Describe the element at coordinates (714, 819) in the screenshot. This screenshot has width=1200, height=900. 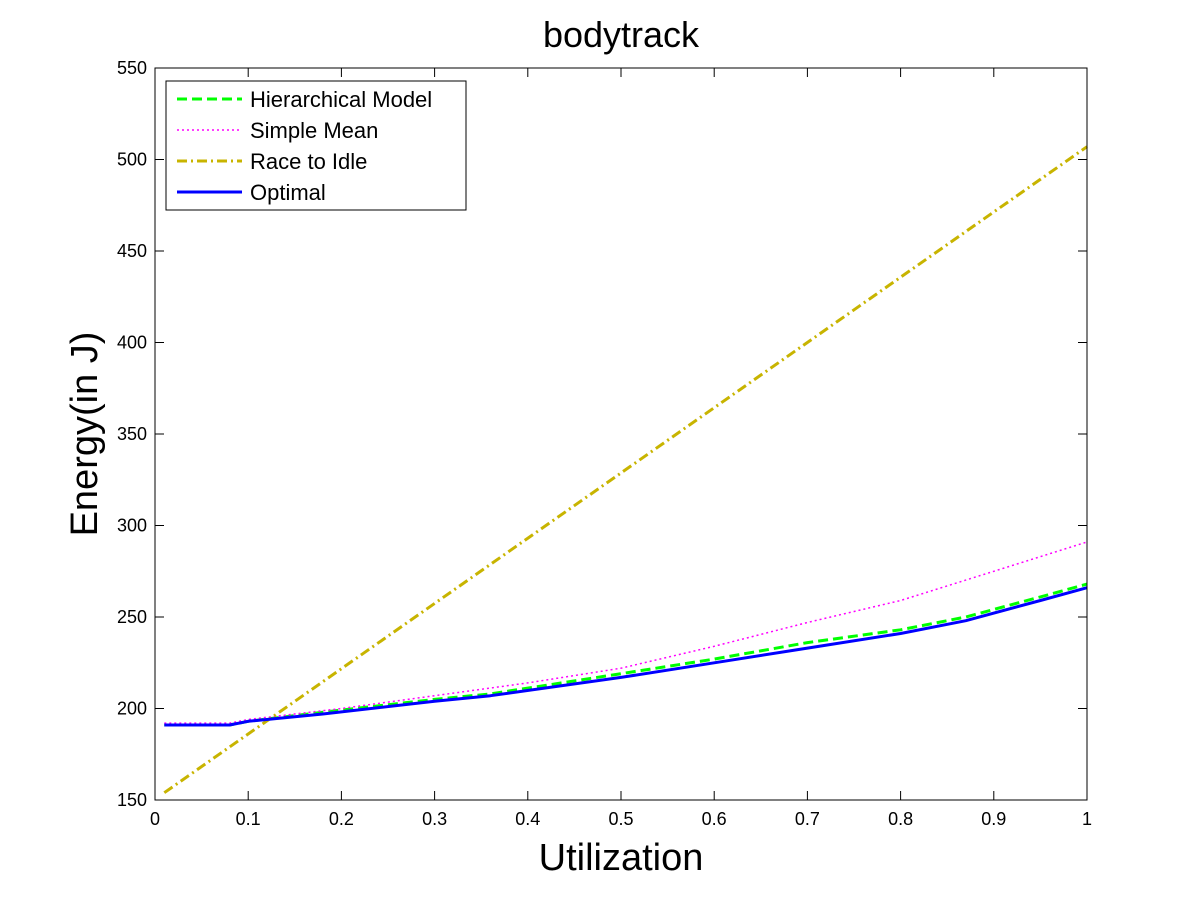
I see `x-tick-label: 0.6` at that location.